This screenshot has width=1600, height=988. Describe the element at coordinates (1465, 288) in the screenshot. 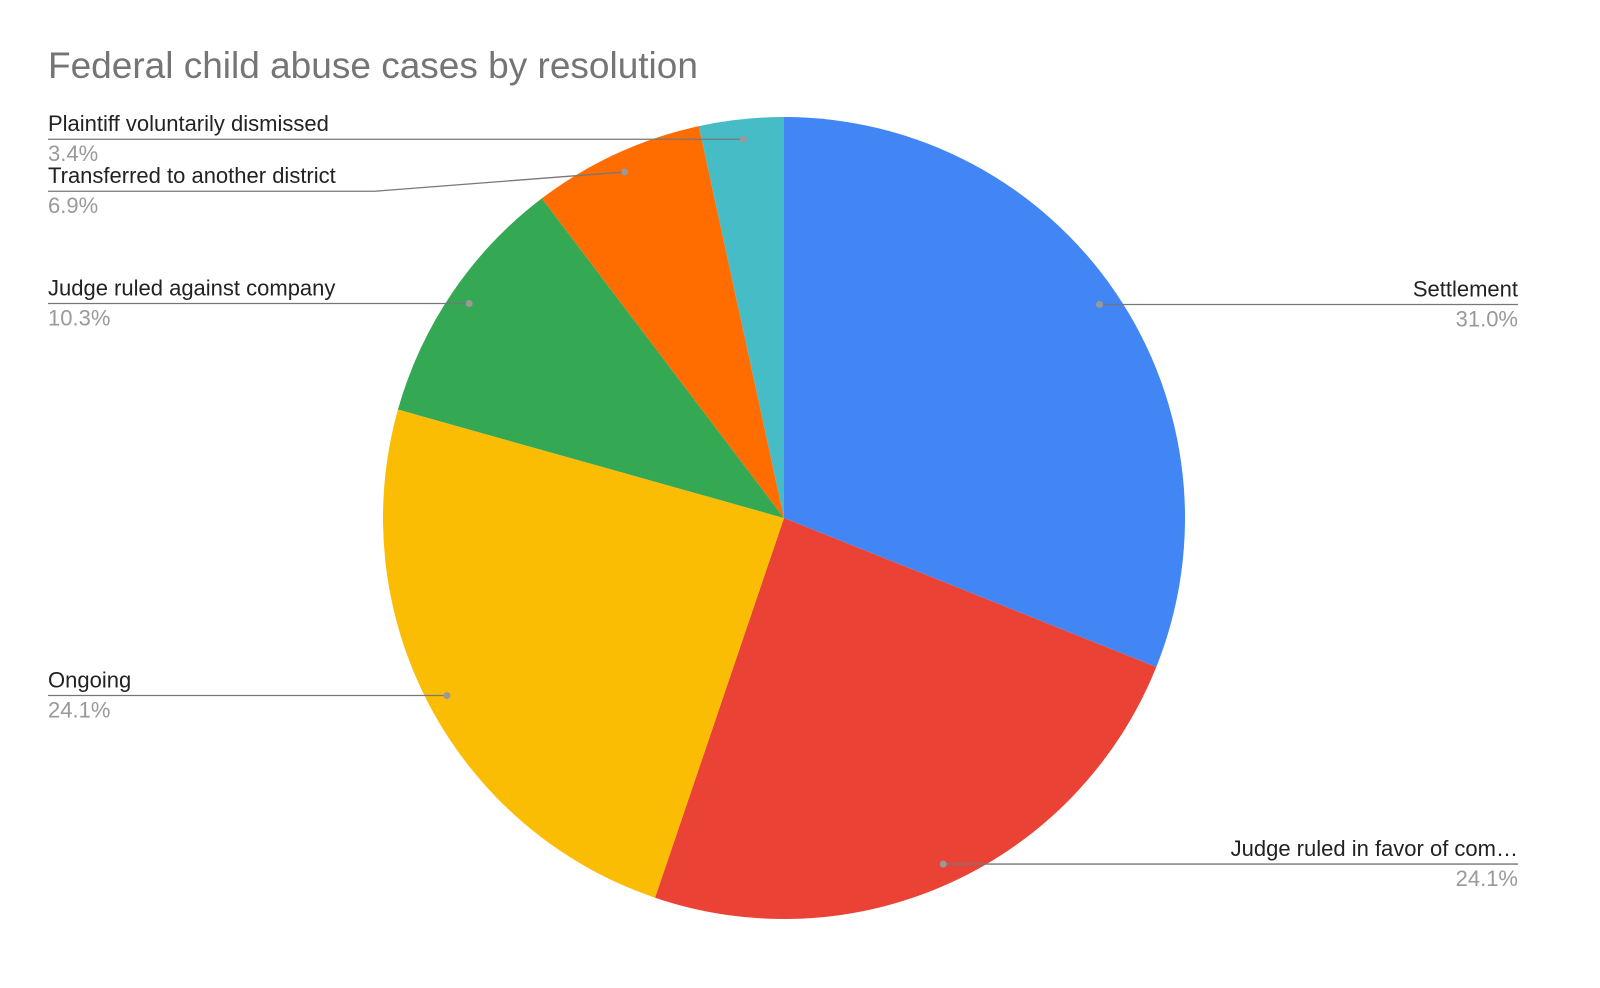

I see `slice-label: Settlement` at that location.